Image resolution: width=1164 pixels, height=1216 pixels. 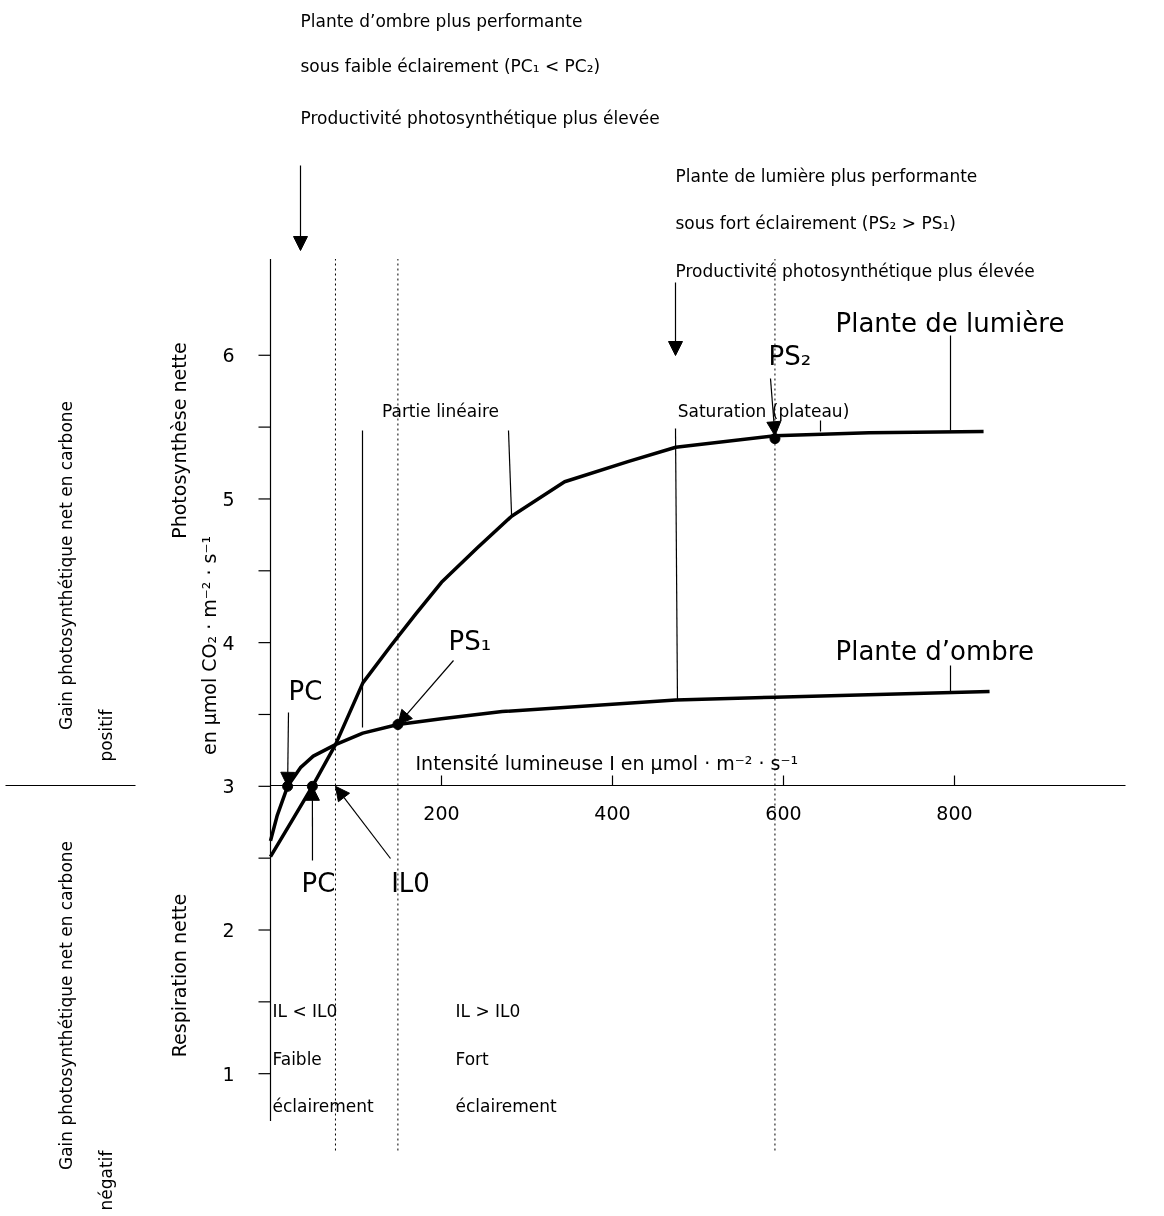 I want to click on text: en µmol CO₂ · m⁻² · s⁻¹, so click(x=208, y=645).